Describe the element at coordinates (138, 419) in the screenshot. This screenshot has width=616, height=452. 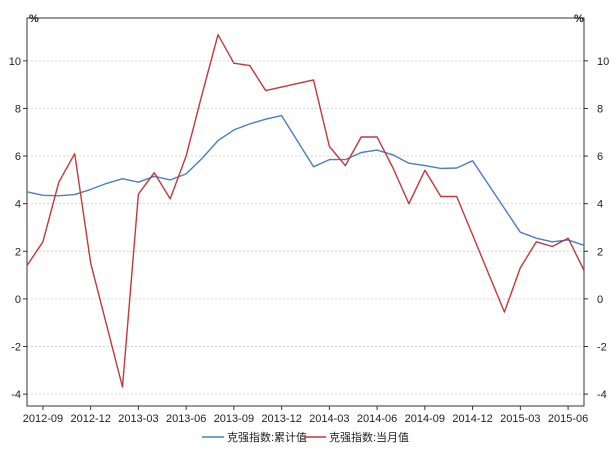
I see `x-tick-label: 2013-03` at that location.